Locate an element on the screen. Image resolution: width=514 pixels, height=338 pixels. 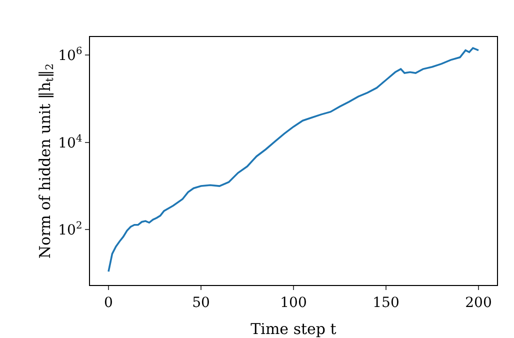
y-tick-label: 10$^{4}$ is located at coordinates (70, 142).